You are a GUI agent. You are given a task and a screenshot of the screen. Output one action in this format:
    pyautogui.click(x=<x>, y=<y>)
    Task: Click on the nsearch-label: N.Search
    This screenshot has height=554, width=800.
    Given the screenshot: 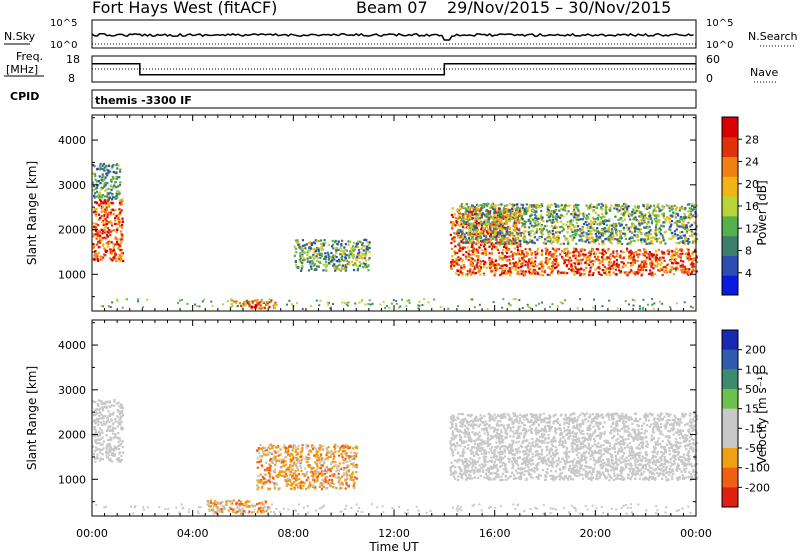 What is the action you would take?
    pyautogui.click(x=773, y=36)
    